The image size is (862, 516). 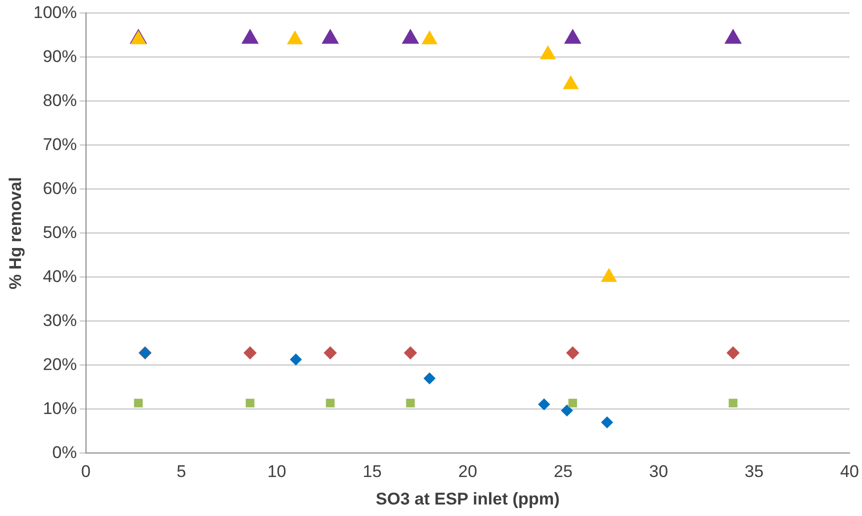 I want to click on x-tick-label: 30, so click(x=658, y=472).